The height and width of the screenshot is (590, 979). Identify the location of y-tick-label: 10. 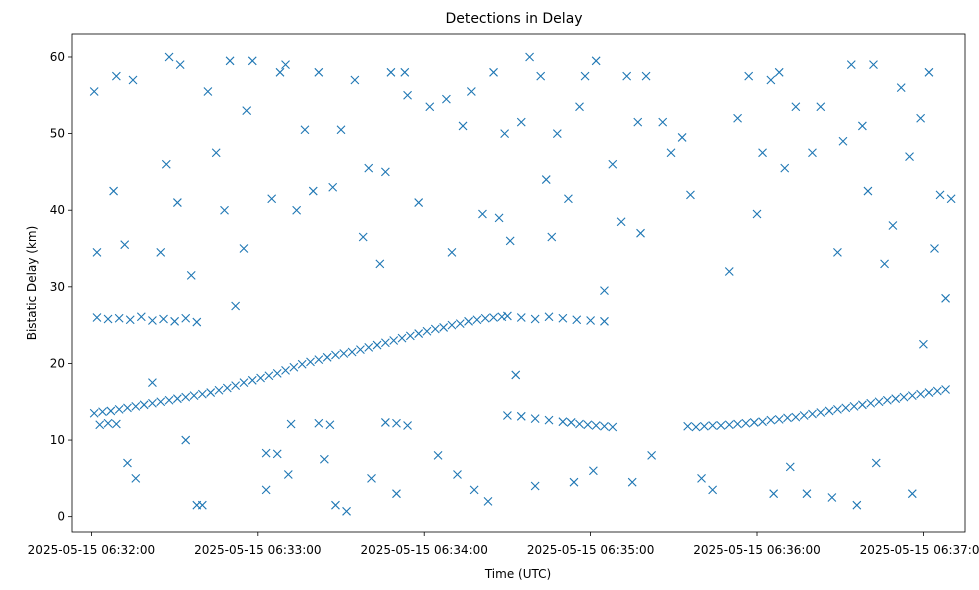
(57, 440).